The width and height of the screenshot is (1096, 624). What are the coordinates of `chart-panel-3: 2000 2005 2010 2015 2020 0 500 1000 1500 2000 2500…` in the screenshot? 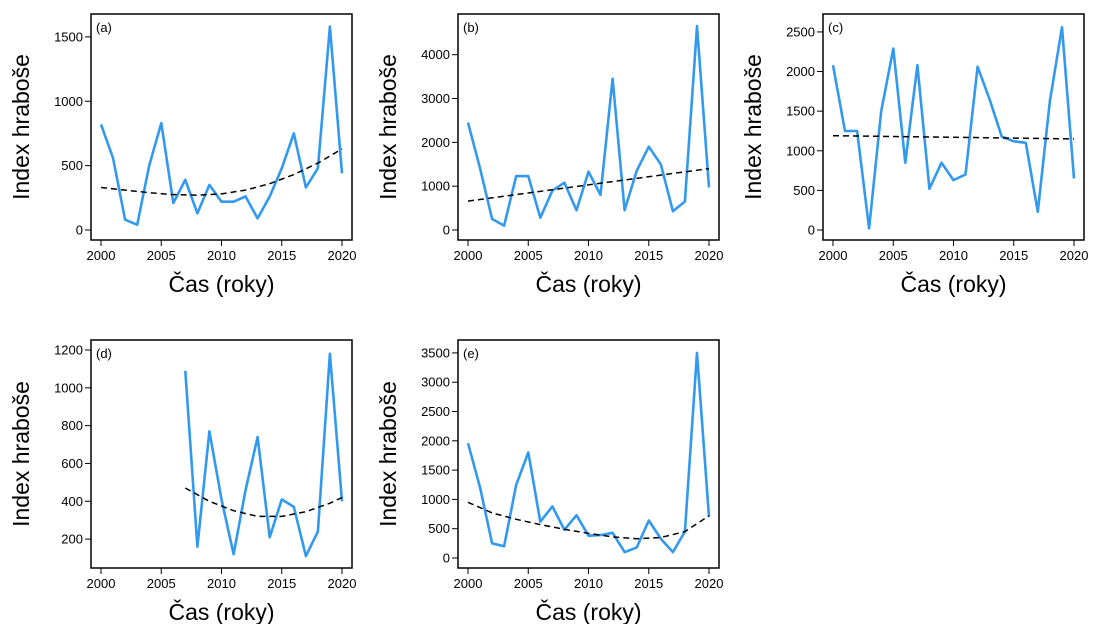 It's located at (914, 155).